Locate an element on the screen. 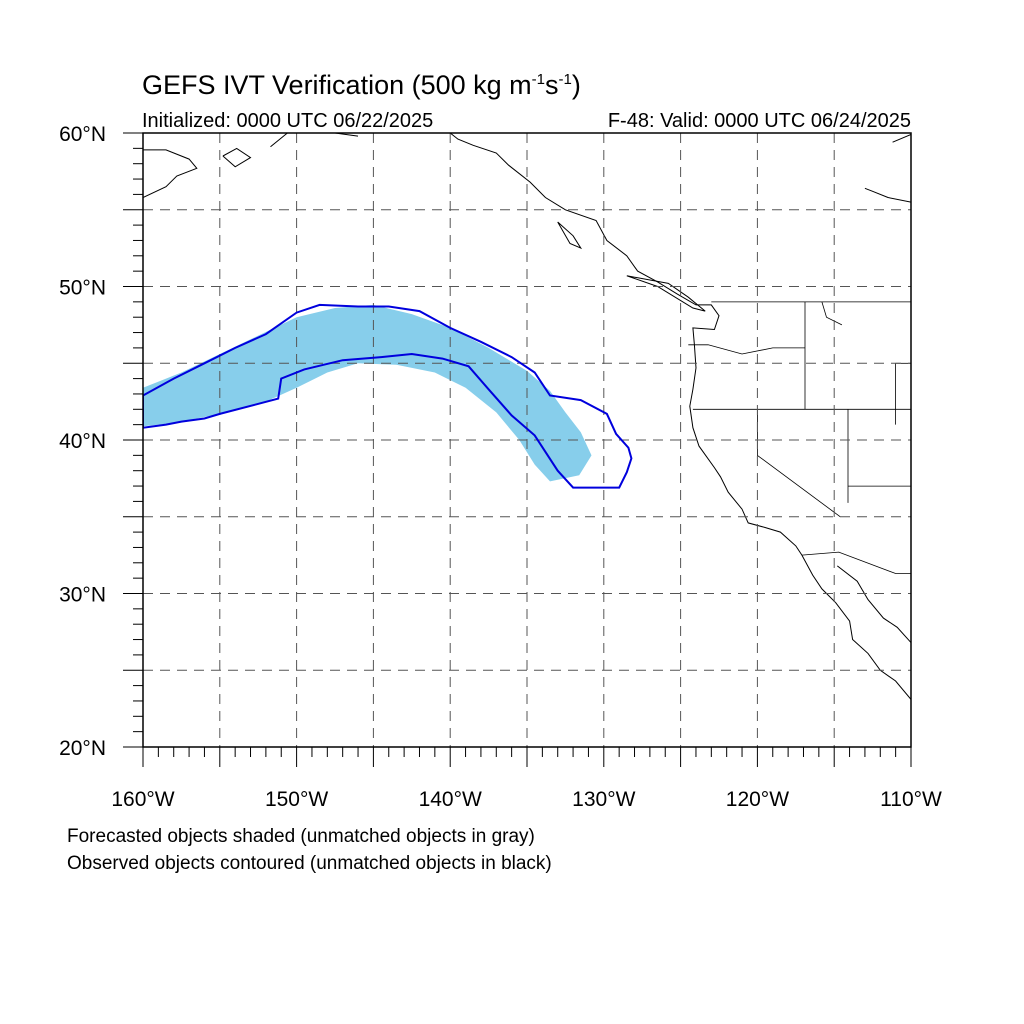  forecast-object-layer is located at coordinates (367, 393).